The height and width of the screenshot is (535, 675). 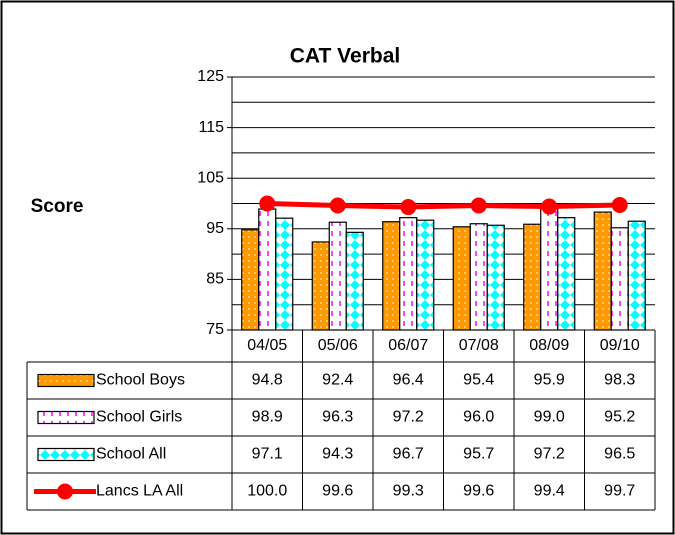 What do you see at coordinates (267, 345) in the screenshot?
I see `x-tick-label: 04/05` at bounding box center [267, 345].